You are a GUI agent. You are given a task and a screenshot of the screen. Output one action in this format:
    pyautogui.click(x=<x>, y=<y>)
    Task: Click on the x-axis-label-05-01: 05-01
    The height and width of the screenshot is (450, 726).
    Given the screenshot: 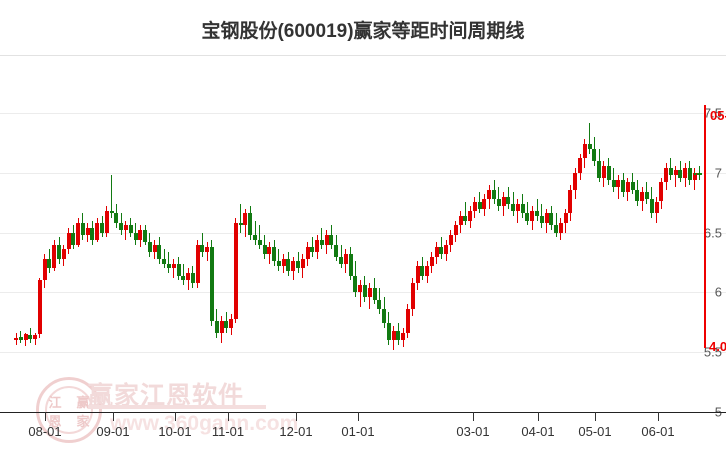 What is the action you would take?
    pyautogui.click(x=595, y=431)
    